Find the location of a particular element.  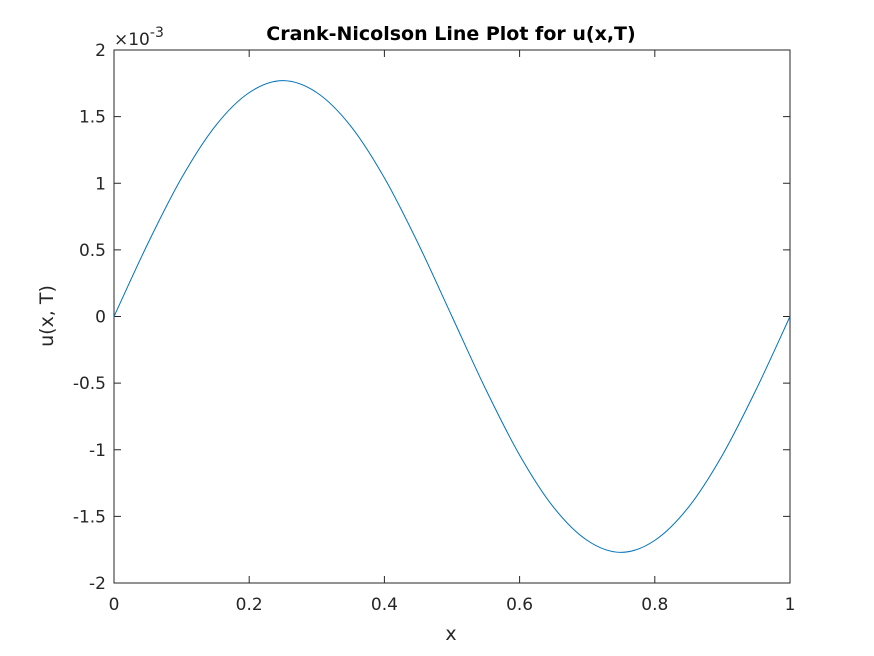

y-axis-label: u(x, T) is located at coordinates (47, 316).